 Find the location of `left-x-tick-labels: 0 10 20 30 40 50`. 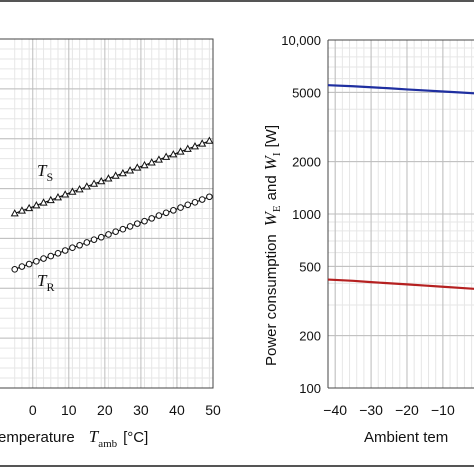

left-x-tick-labels: 0 10 20 30 40 50 is located at coordinates (125, 410).